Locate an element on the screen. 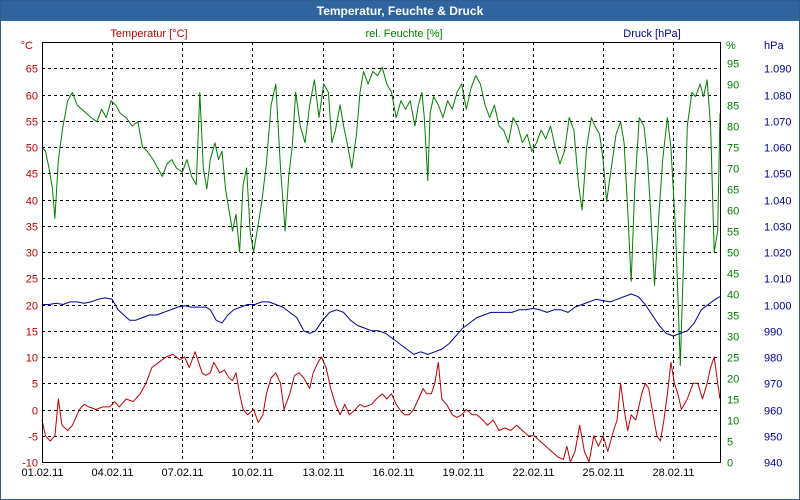 Image resolution: width=800 pixels, height=500 pixels. right2-tick-label: 1.000 is located at coordinates (778, 307).